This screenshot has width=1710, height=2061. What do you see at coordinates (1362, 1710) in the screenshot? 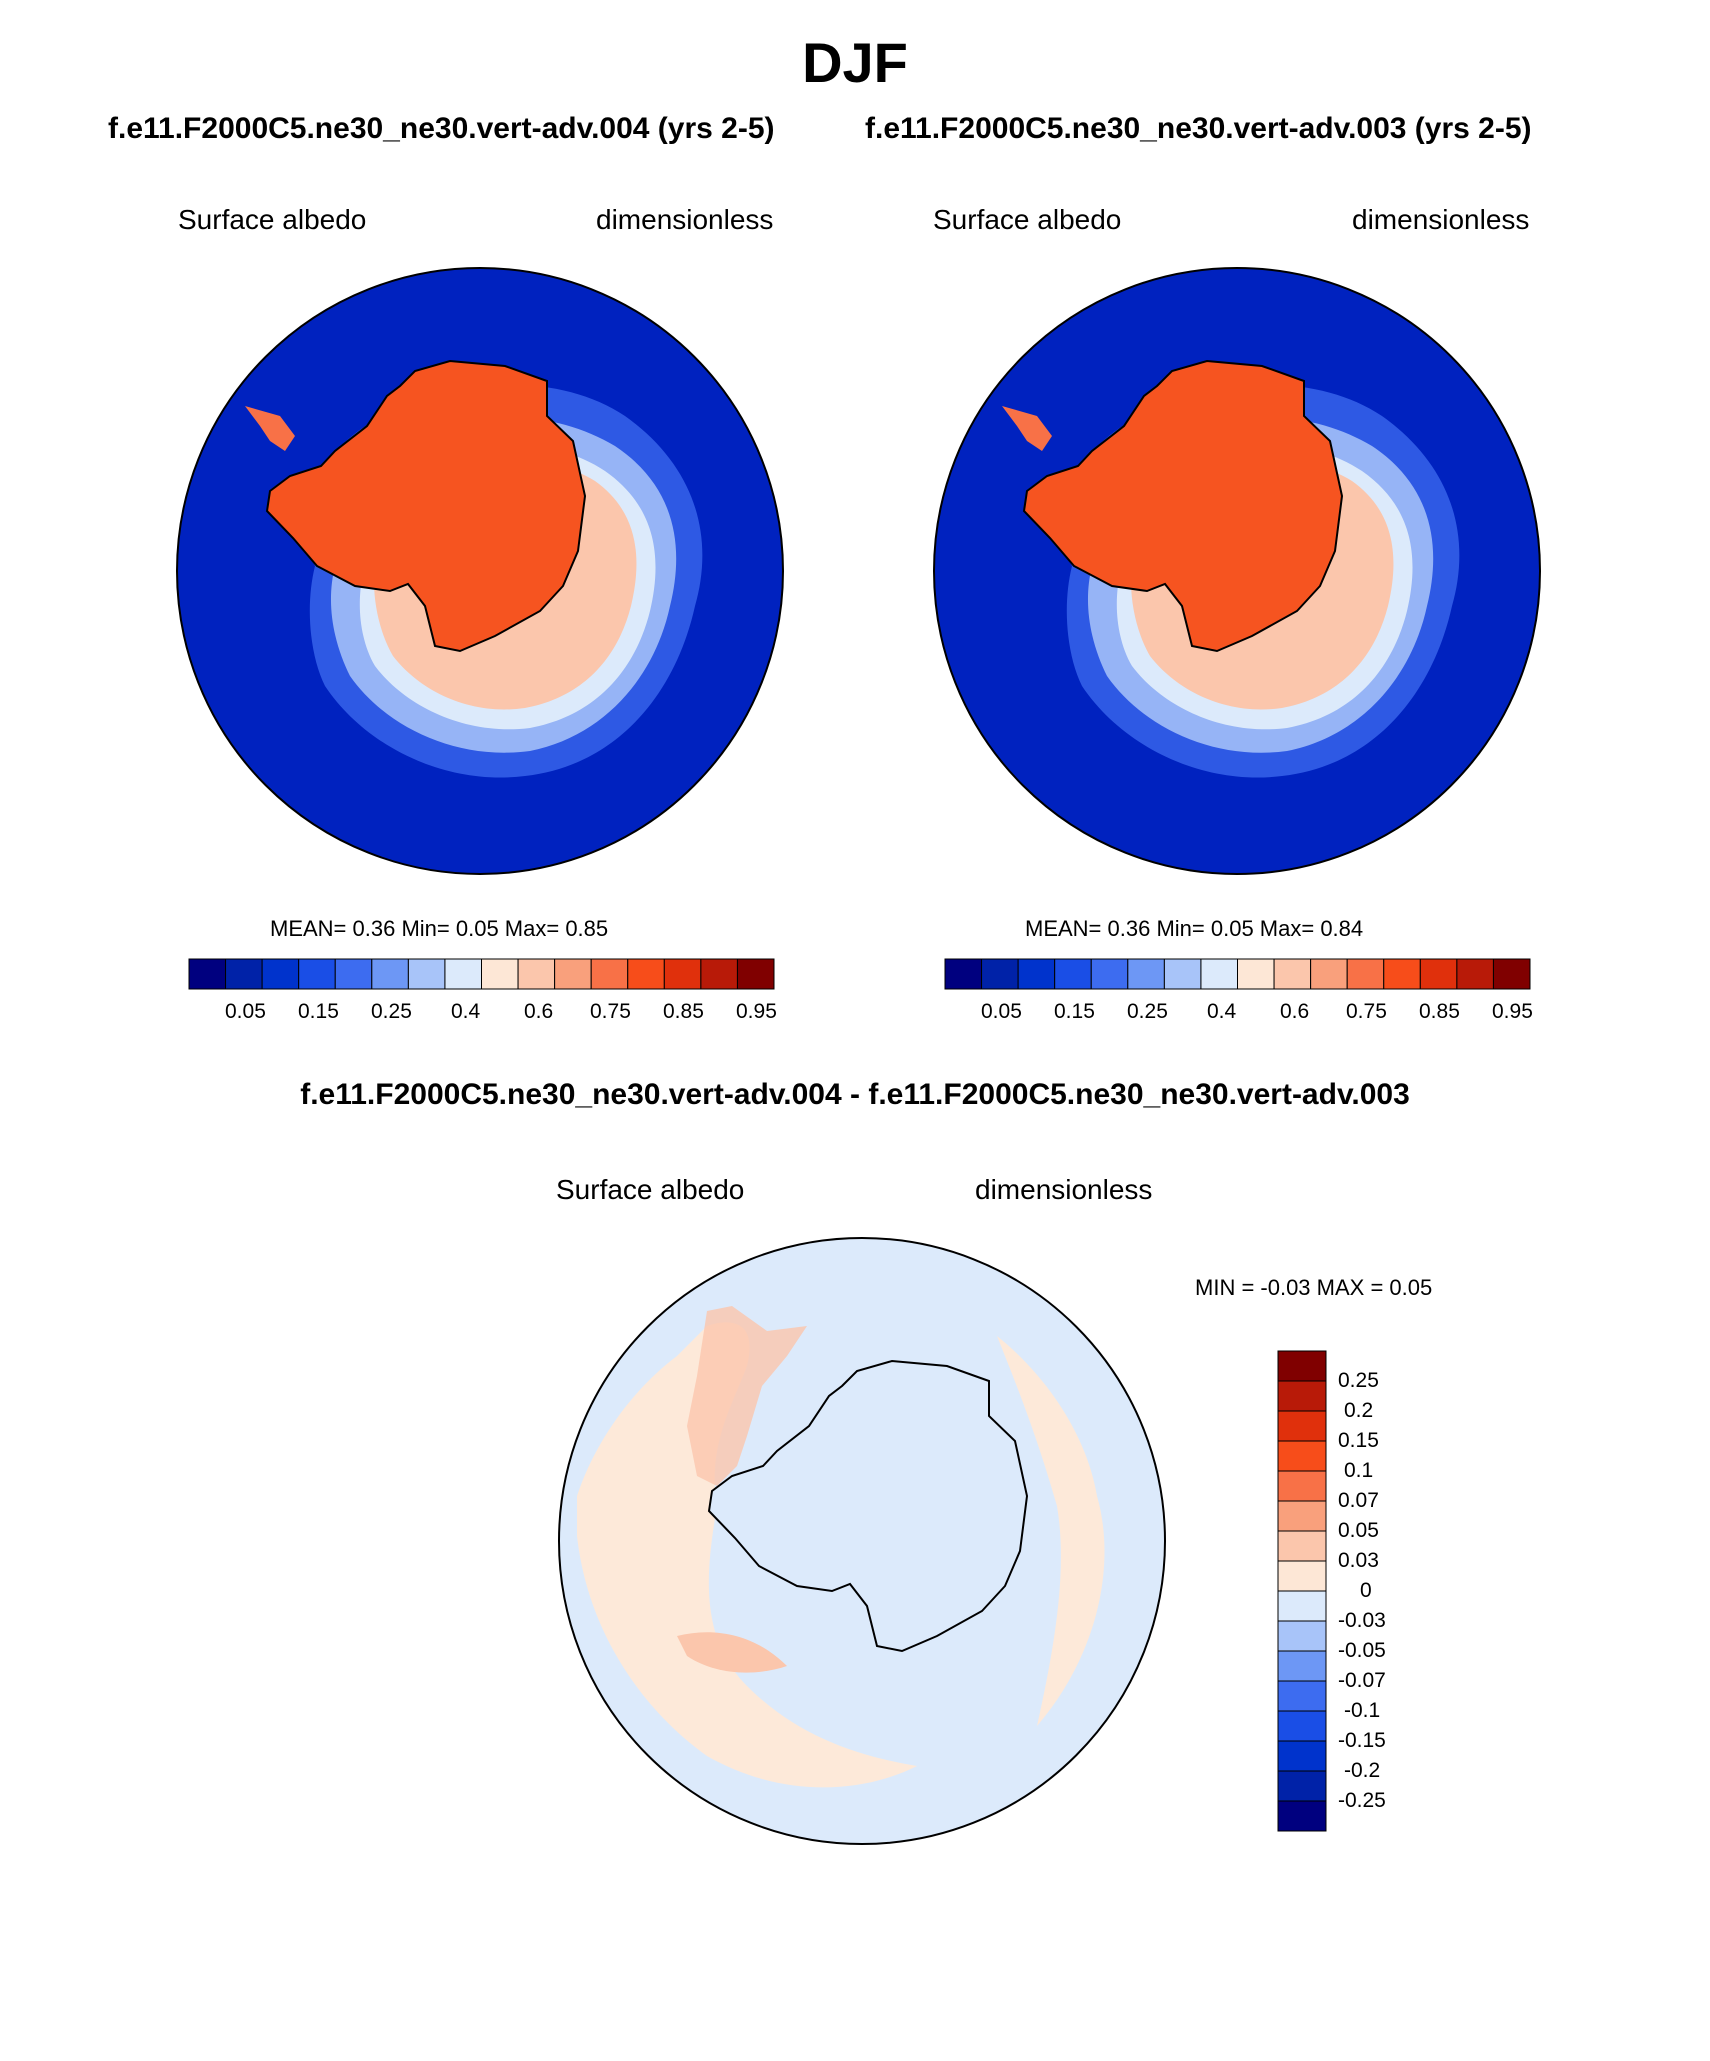
I see `colorbar-tick: -0.1` at bounding box center [1362, 1710].